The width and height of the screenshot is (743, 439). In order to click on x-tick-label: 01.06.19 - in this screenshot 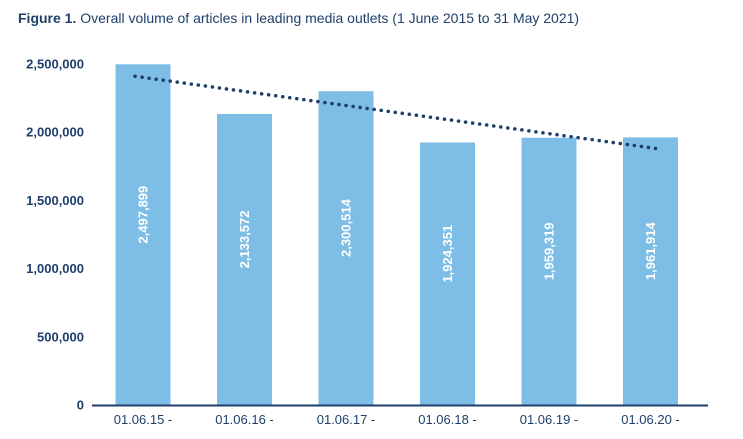, I will do `click(549, 419)`.